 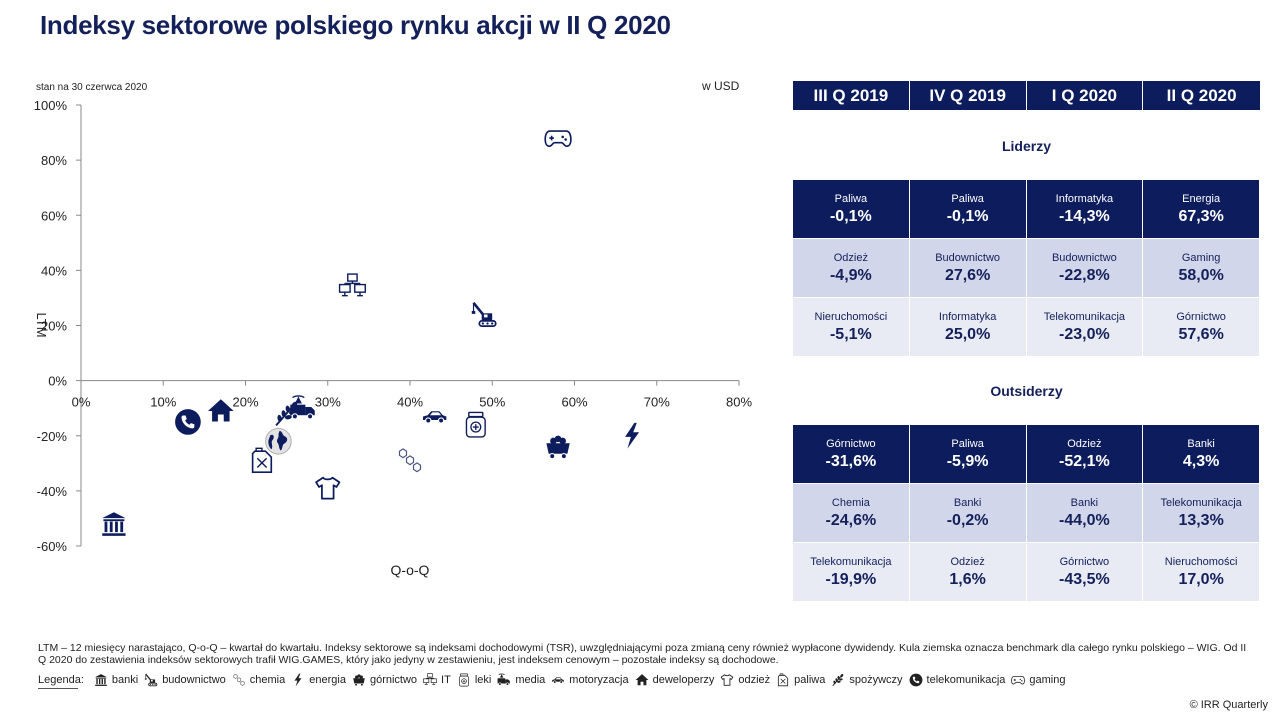 I want to click on legend-item-label: telekomunikacja, so click(x=966, y=680).